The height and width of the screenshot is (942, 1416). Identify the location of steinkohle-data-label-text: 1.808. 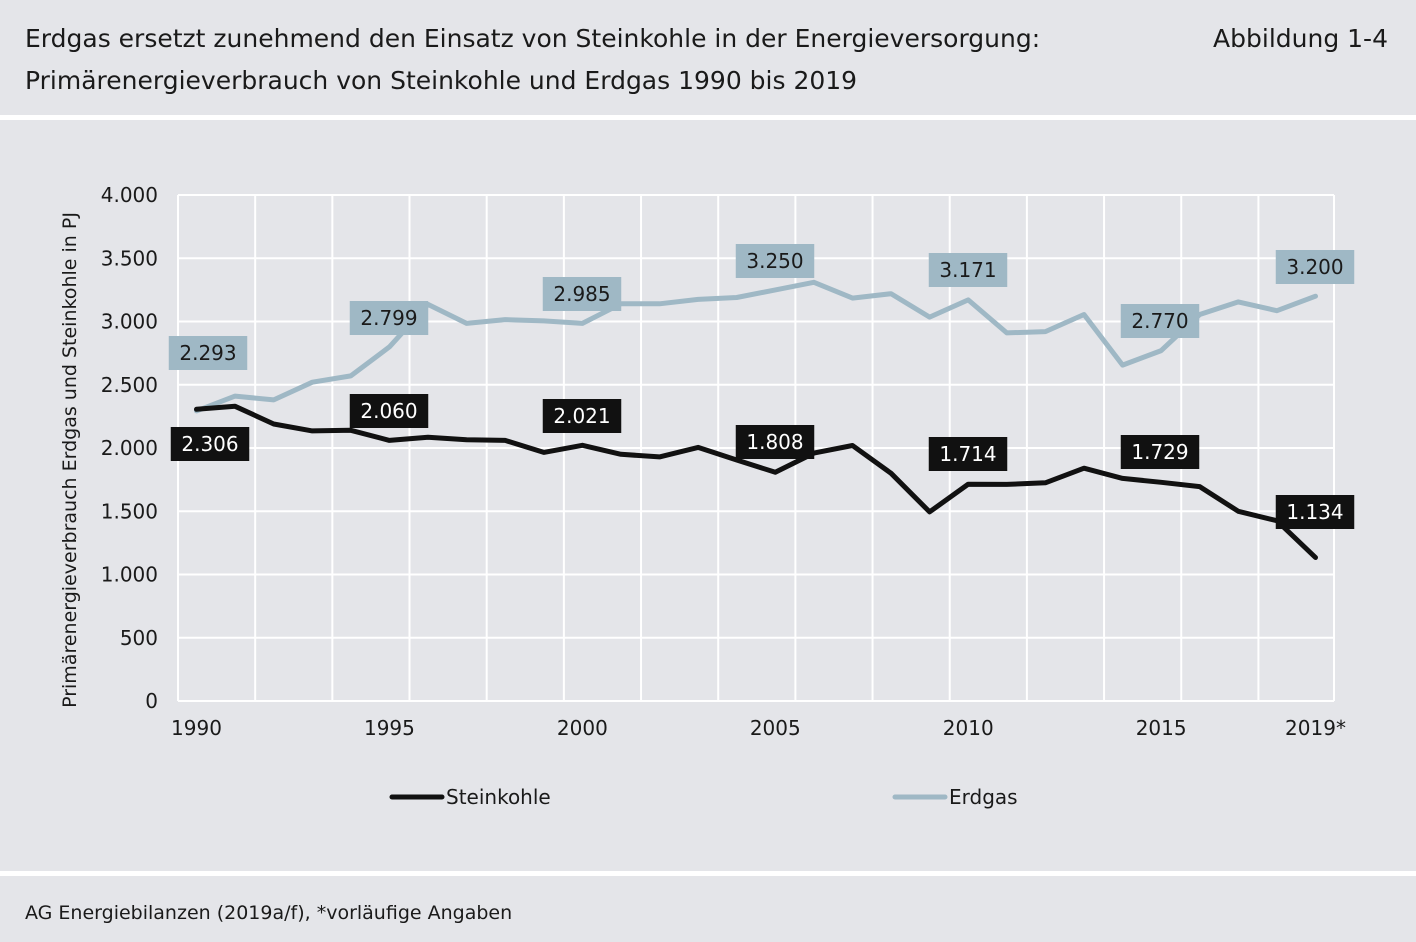
(774, 442).